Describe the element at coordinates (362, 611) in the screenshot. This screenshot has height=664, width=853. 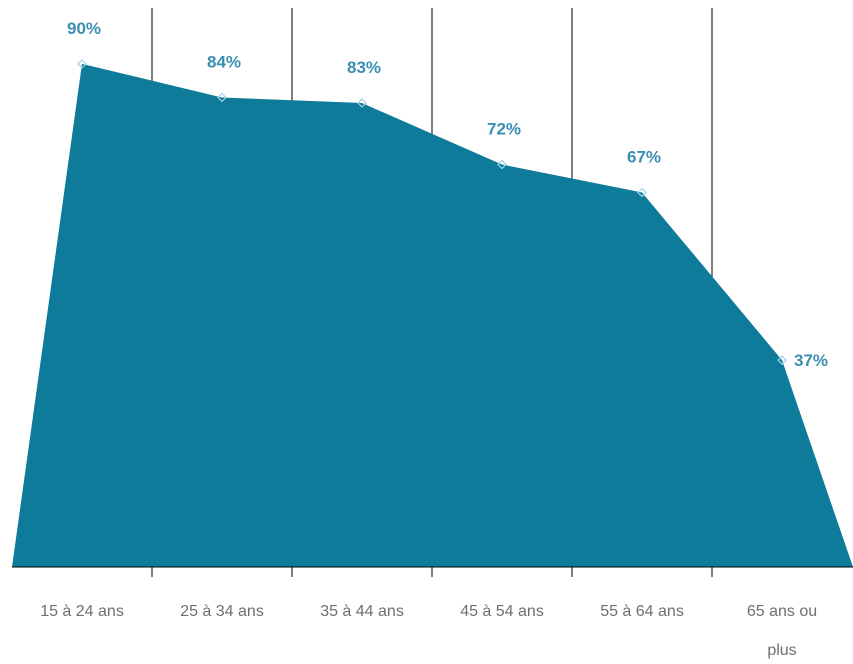
I see `x-tick-label: 35 à 44 ans` at that location.